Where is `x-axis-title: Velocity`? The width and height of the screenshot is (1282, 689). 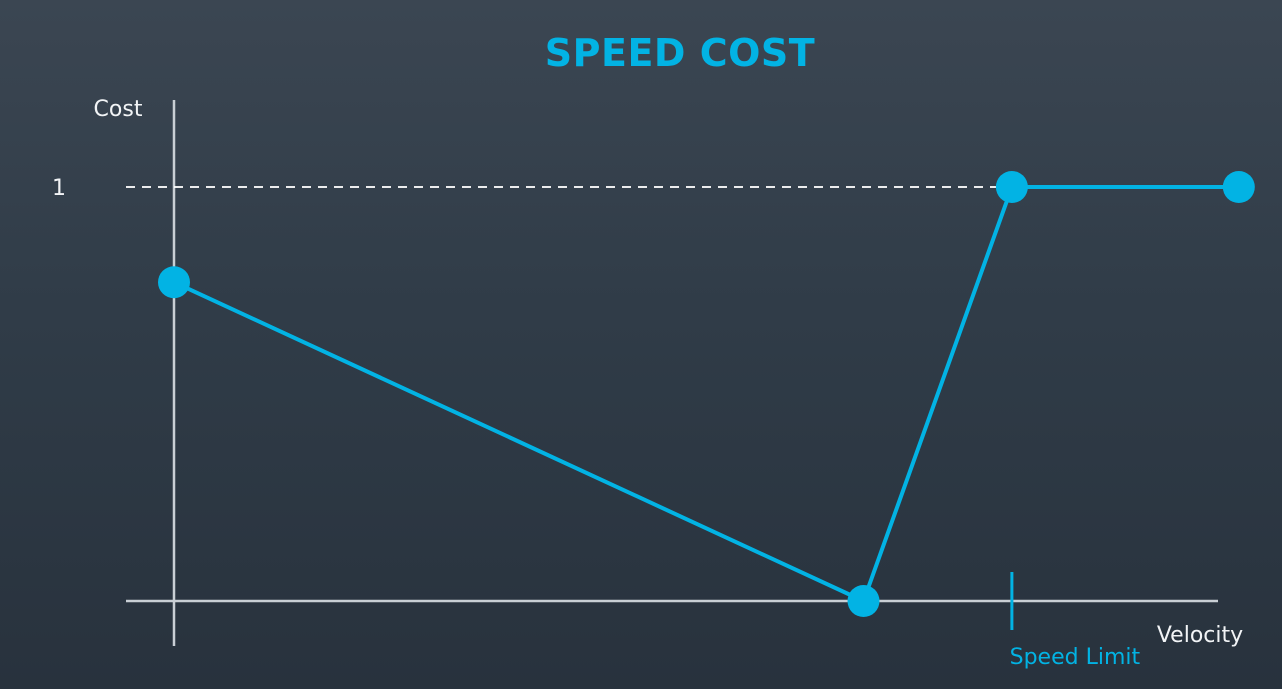
x-axis-title: Velocity is located at coordinates (1200, 635).